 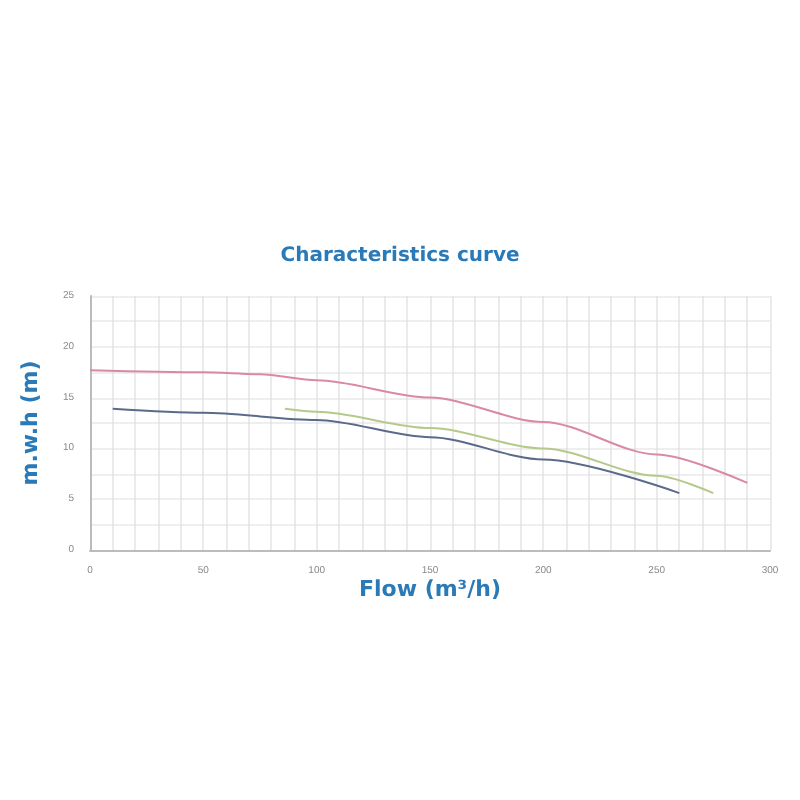 What do you see at coordinates (400, 256) in the screenshot?
I see `chart-title: Characteristics curve` at bounding box center [400, 256].